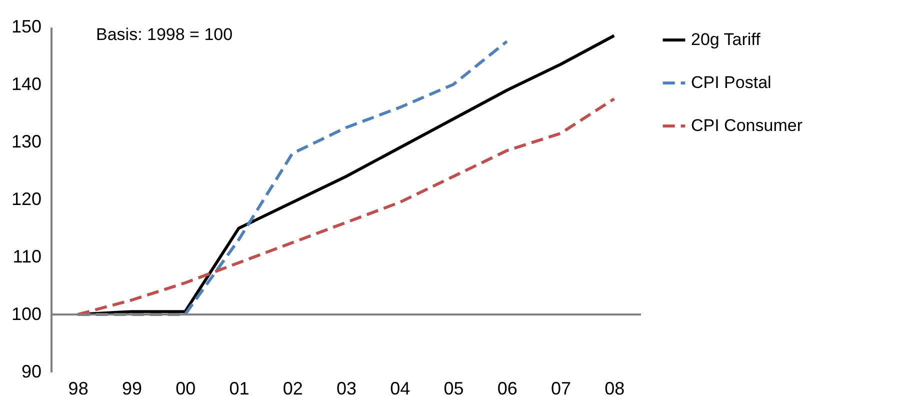 Image resolution: width=921 pixels, height=407 pixels. I want to click on legend-label: 20g Tariff, so click(726, 39).